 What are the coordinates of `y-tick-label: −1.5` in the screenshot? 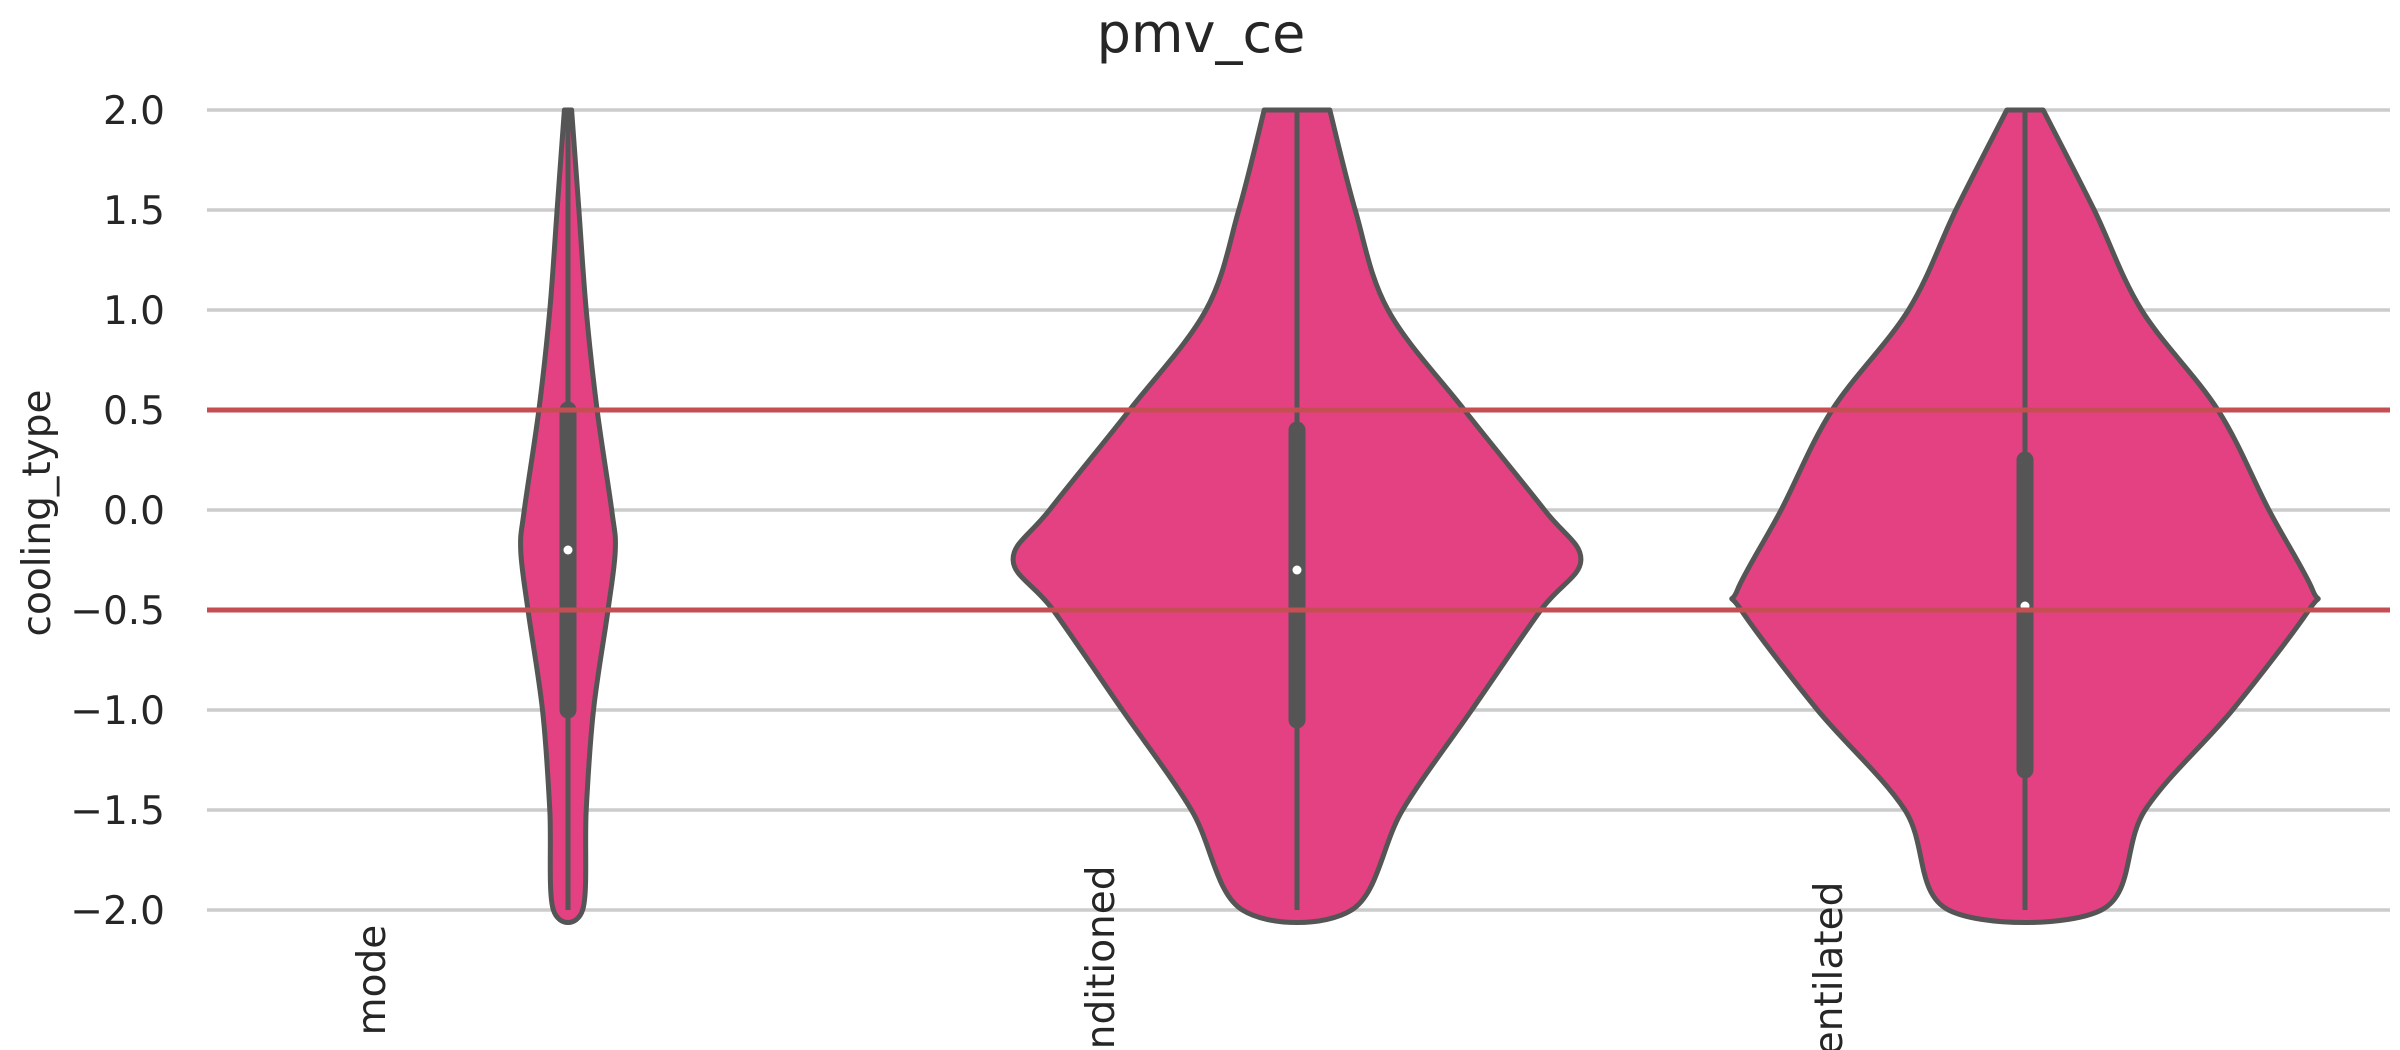 It's located at (117, 811).